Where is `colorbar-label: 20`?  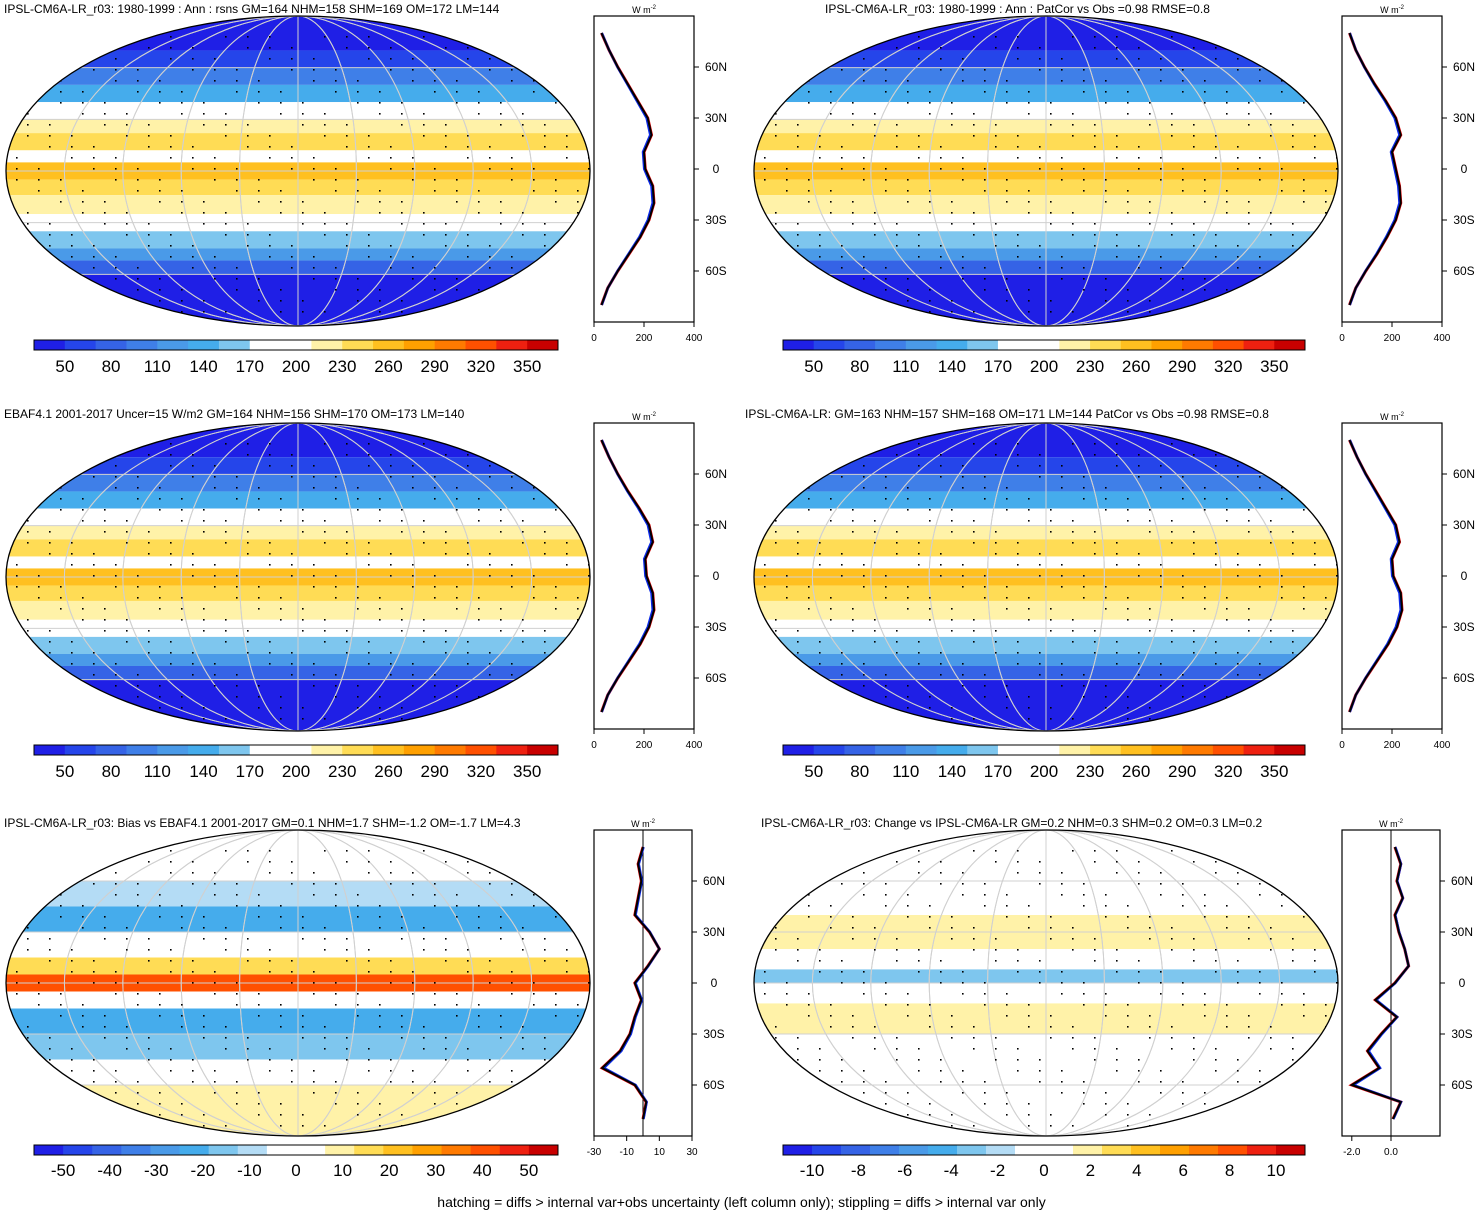
colorbar-label: 20 is located at coordinates (389, 1170).